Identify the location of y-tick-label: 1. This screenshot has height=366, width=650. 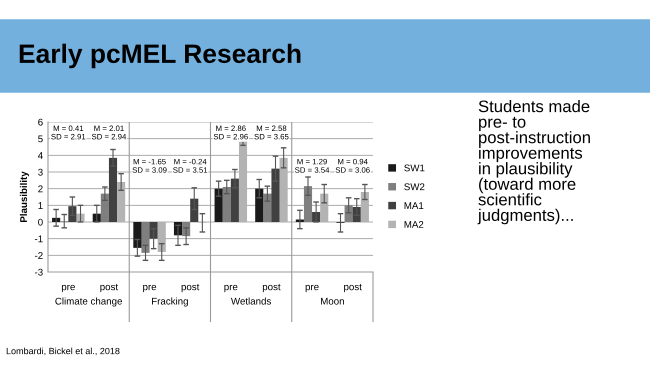
(40, 205).